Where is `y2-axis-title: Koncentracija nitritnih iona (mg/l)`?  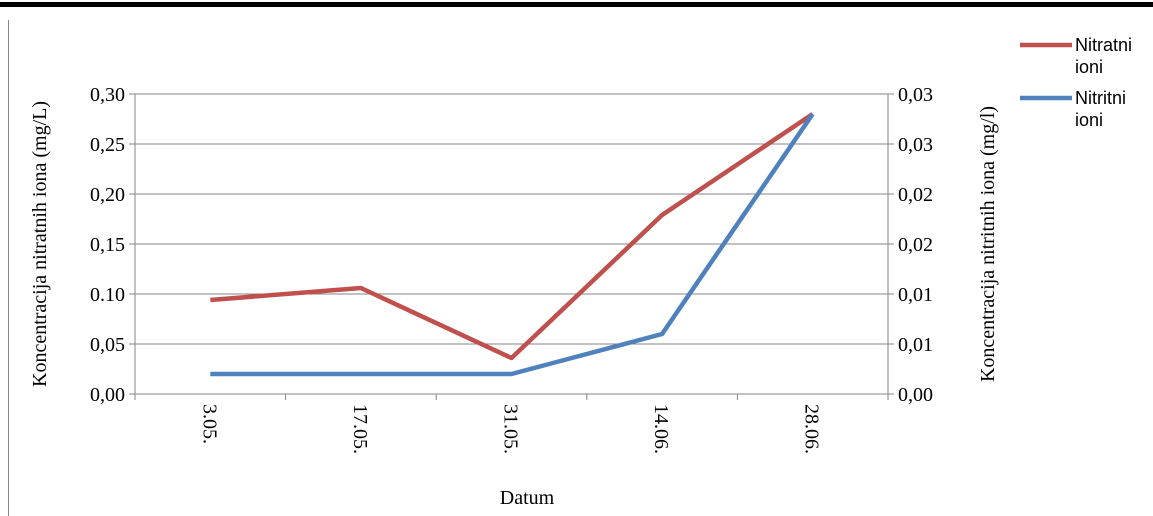
y2-axis-title: Koncentracija nitritnih iona (mg/l) is located at coordinates (988, 244).